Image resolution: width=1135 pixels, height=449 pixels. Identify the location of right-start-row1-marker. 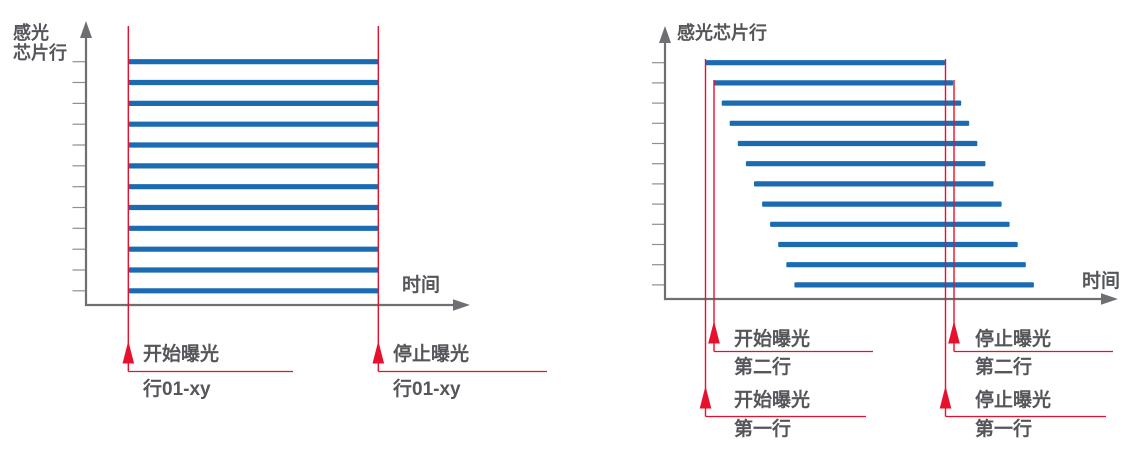
(782, 238).